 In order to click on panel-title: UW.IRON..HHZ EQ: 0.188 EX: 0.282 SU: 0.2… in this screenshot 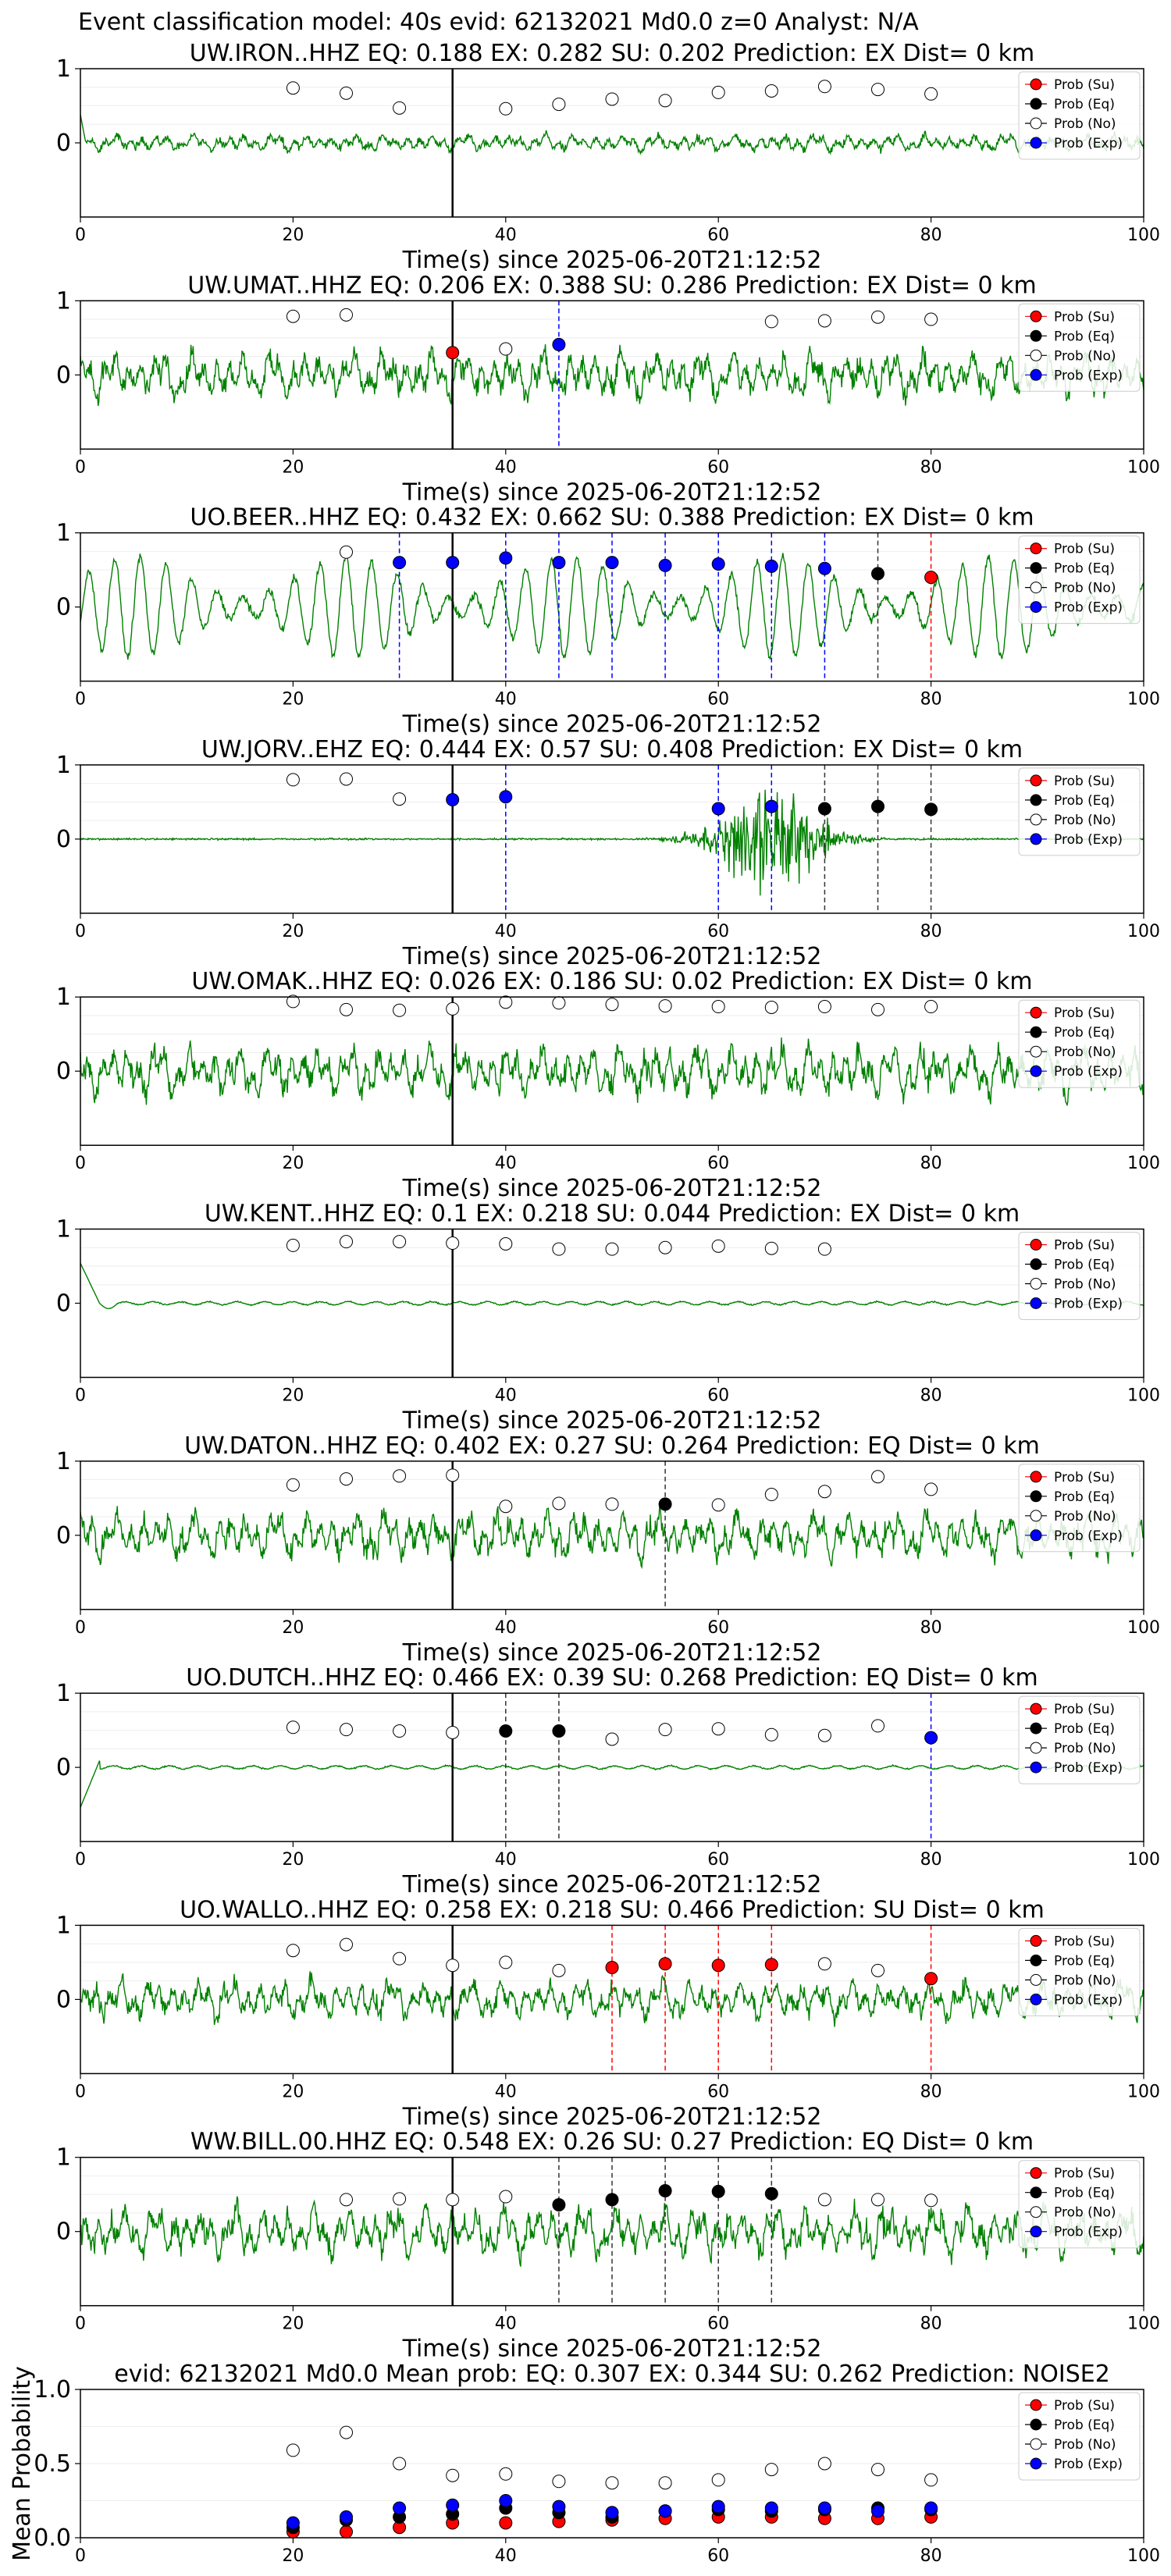, I will do `click(612, 53)`.